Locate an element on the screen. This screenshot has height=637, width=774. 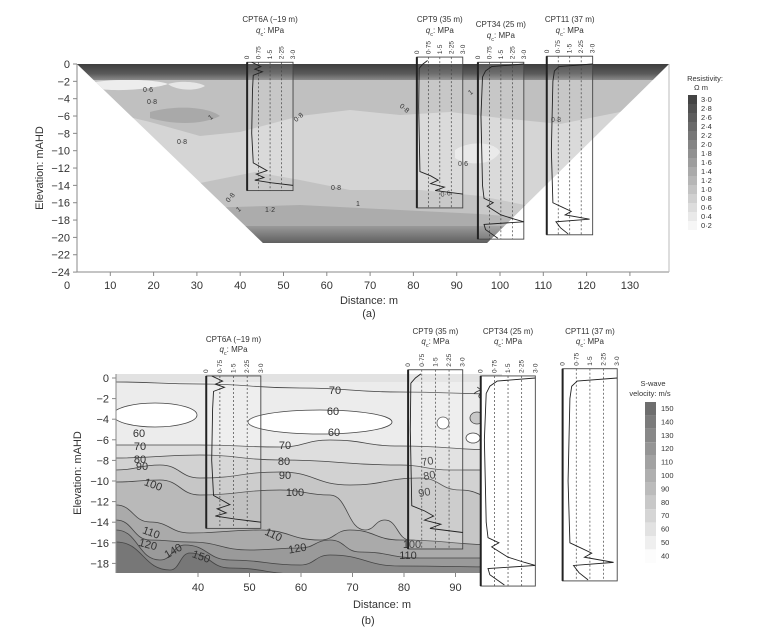
contour-label: 1 is located at coordinates (211, 118).